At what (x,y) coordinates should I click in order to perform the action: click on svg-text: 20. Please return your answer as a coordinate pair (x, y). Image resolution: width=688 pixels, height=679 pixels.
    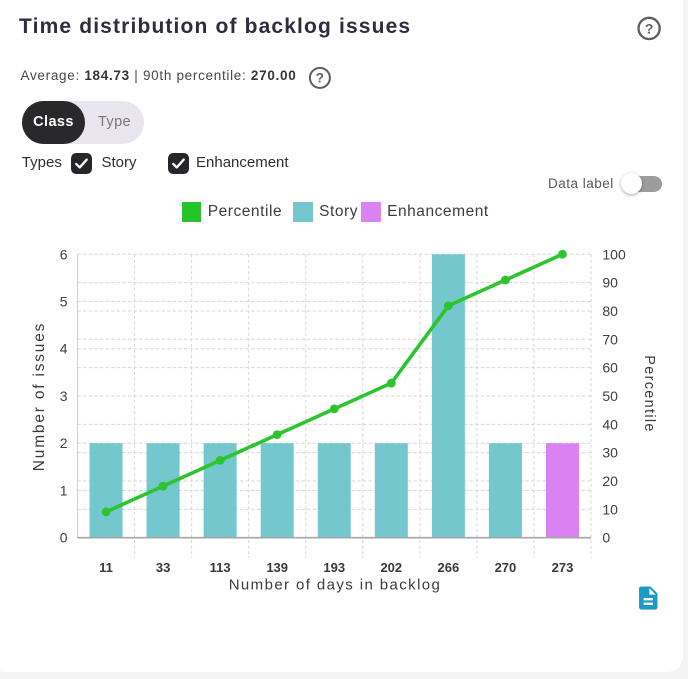
    Looking at the image, I should click on (610, 481).